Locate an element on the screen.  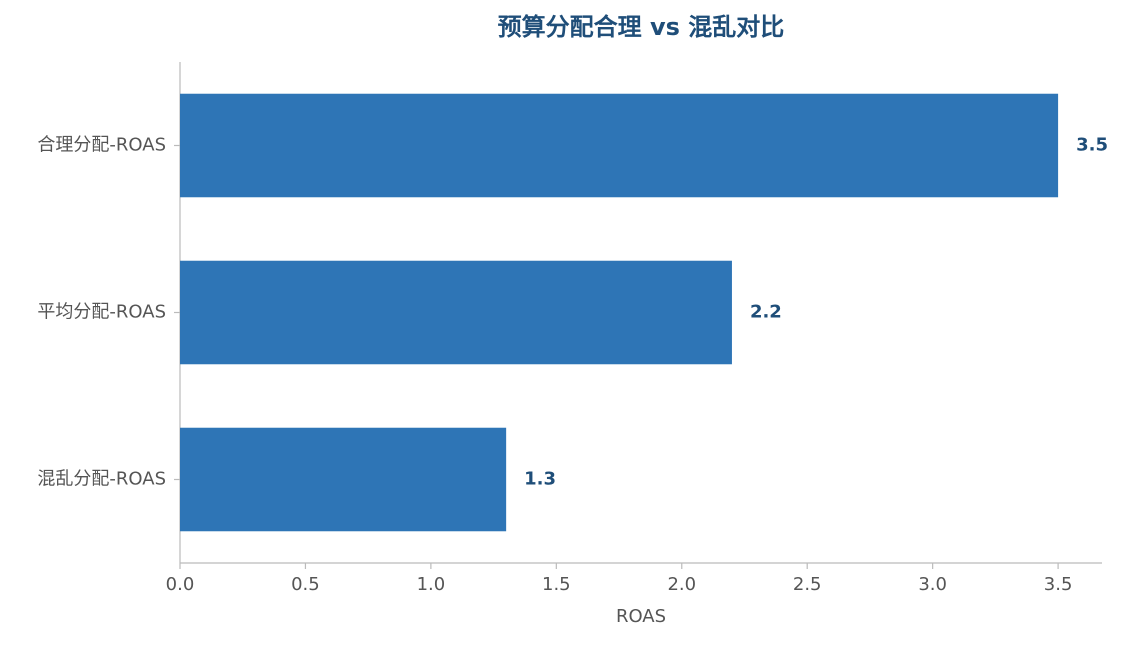
x-tick-label: 1.0 is located at coordinates (431, 584).